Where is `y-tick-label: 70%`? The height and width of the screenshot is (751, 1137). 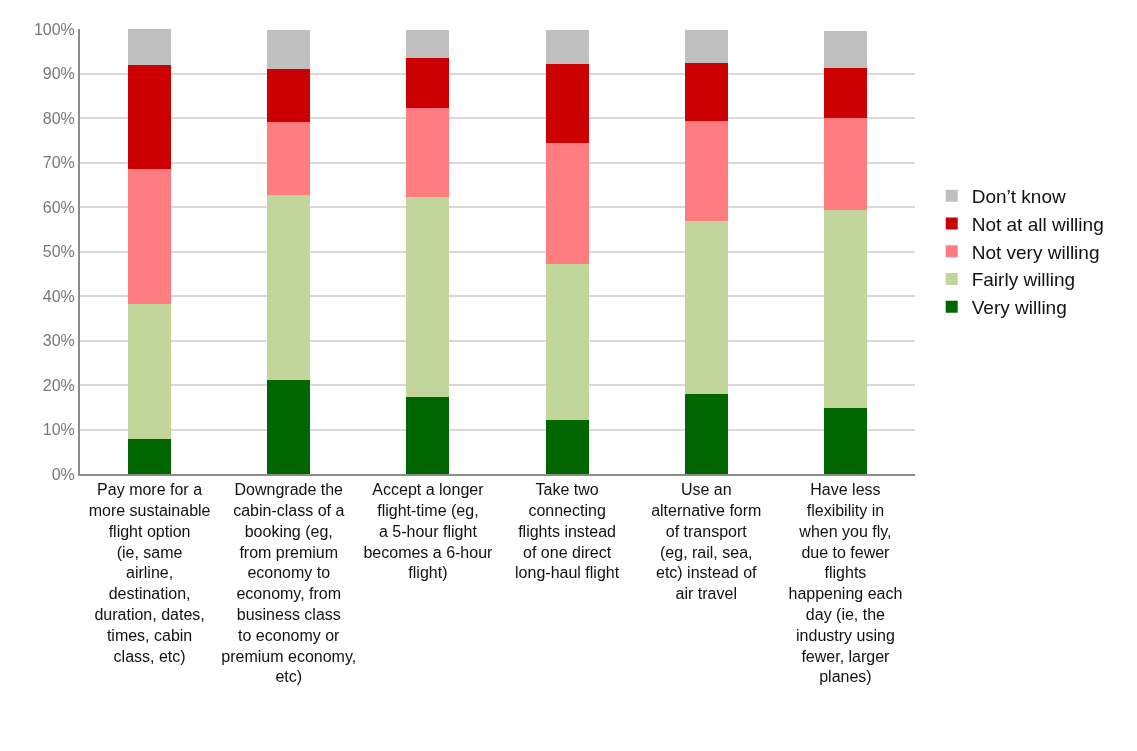
y-tick-label: 70% is located at coordinates (58, 163).